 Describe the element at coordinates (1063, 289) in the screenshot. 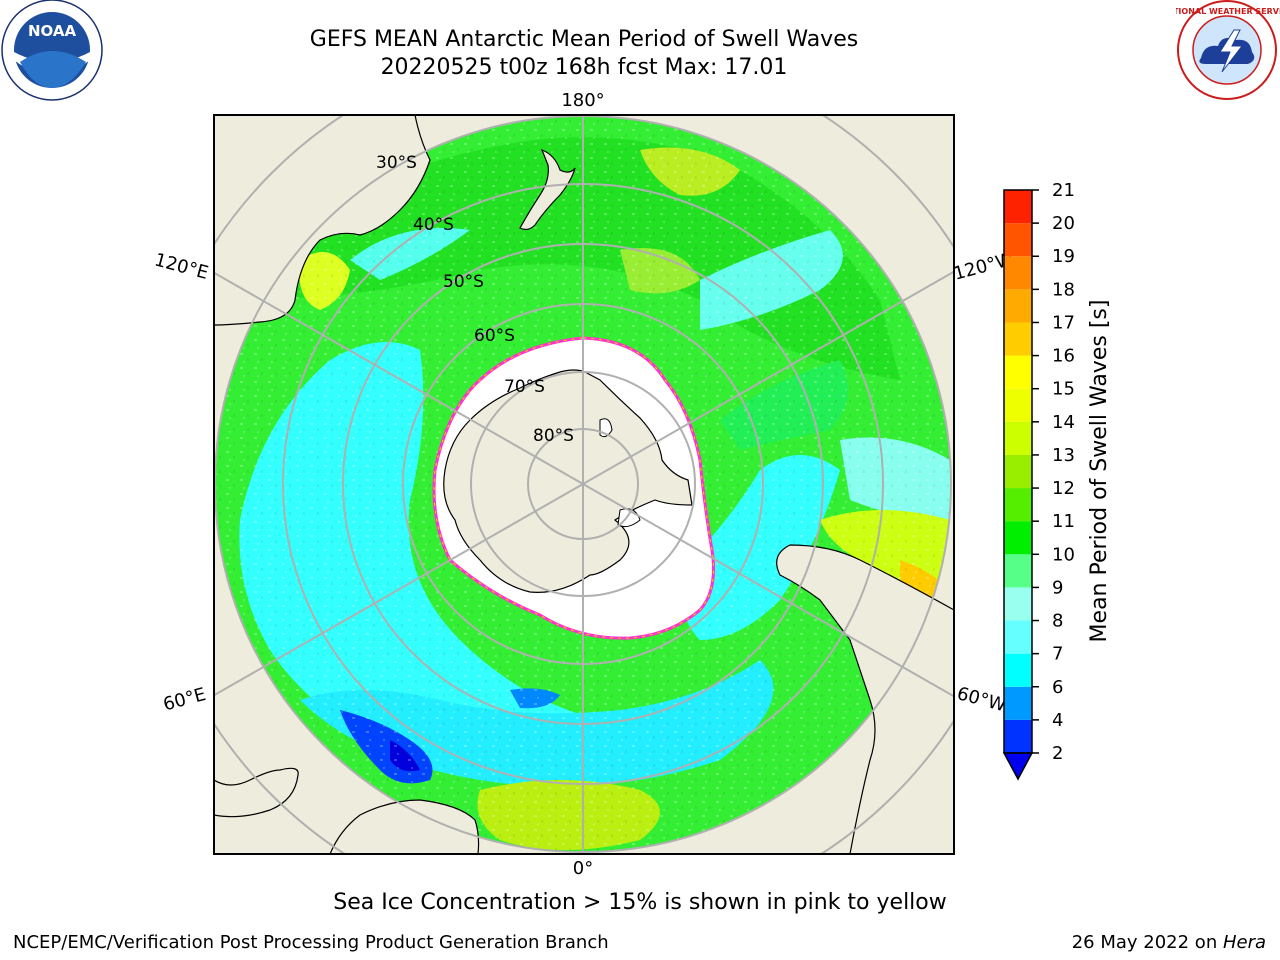

I see `colorbar-tick-label: 18` at that location.